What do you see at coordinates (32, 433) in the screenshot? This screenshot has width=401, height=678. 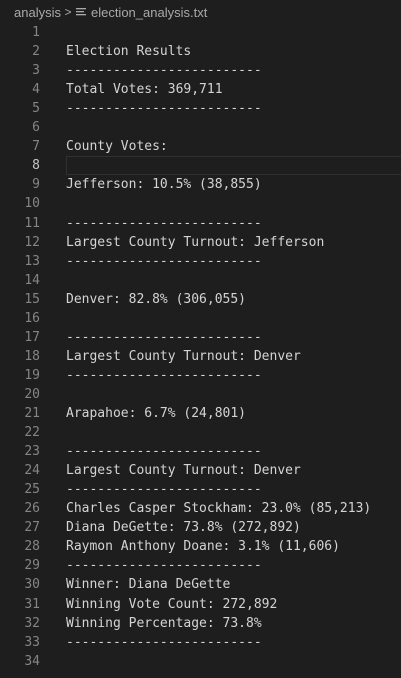 I see `line-number: 22` at bounding box center [32, 433].